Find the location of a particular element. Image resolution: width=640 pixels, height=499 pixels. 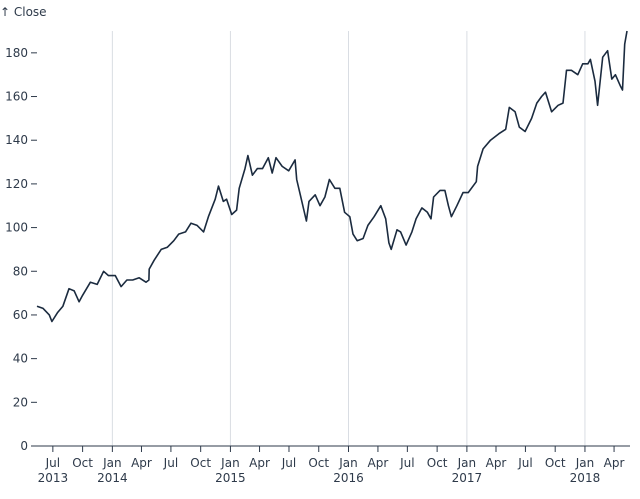

y-tick: 180 is located at coordinates (21, 53).